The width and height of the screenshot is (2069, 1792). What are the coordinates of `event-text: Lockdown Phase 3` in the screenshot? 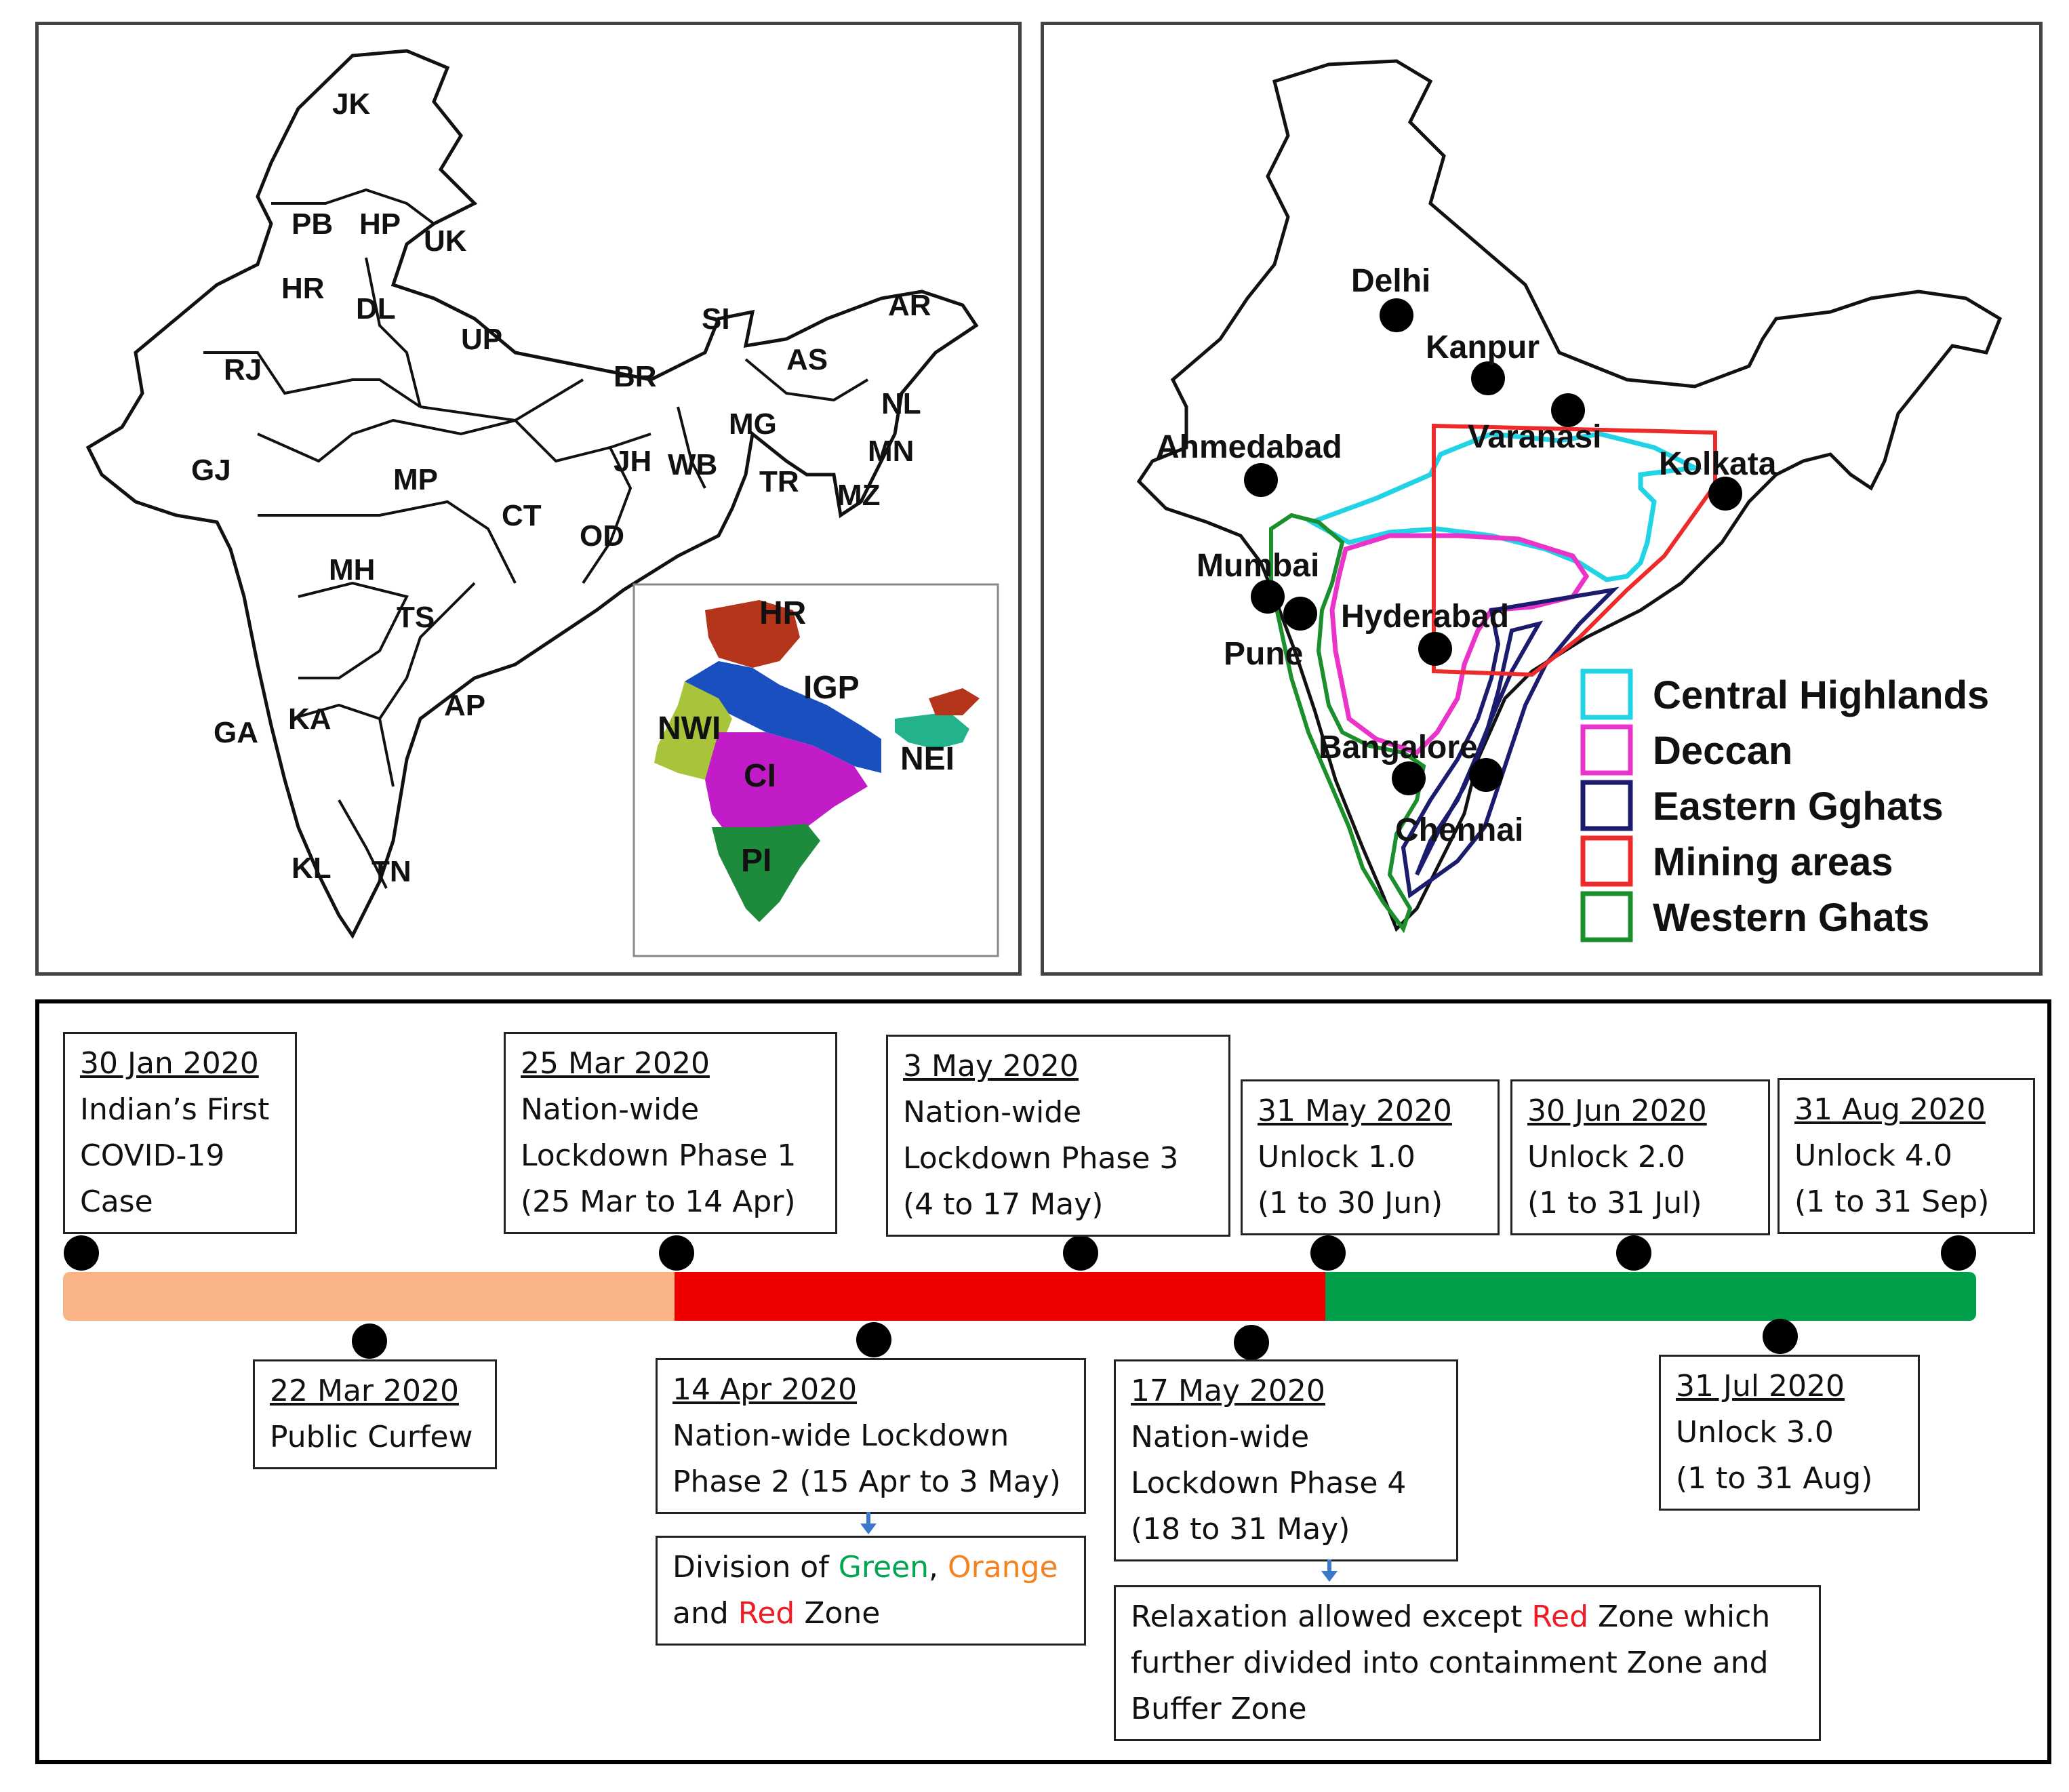 It's located at (1041, 1158).